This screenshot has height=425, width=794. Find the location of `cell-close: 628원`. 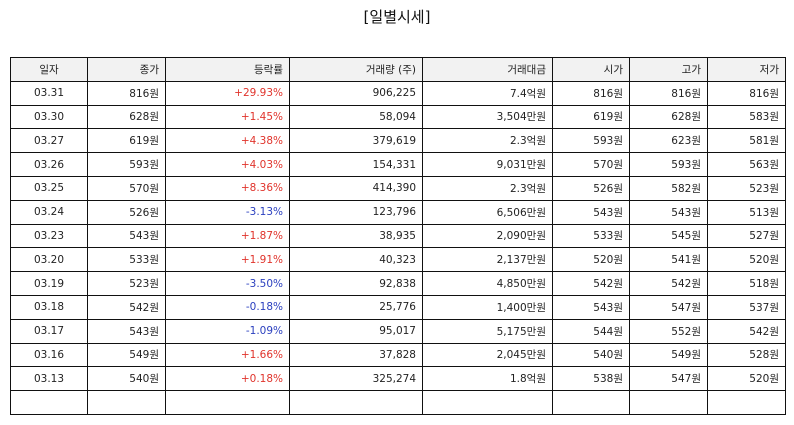

cell-close: 628원 is located at coordinates (126, 117).